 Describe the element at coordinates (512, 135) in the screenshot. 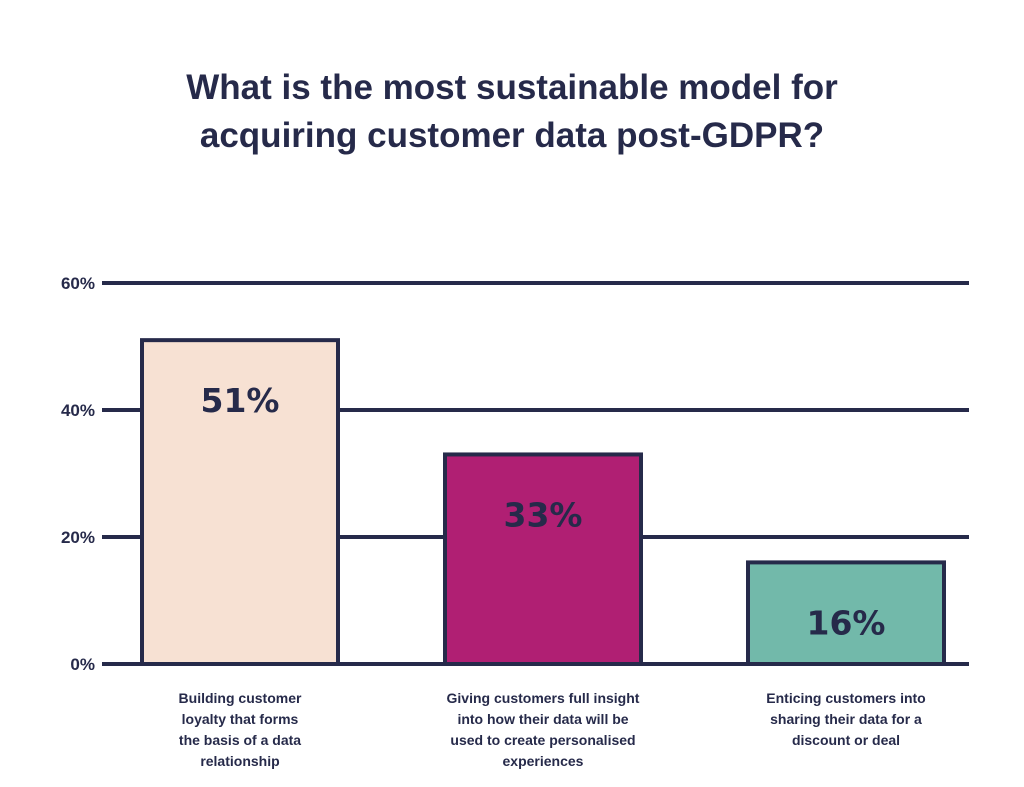

I see `chart-title-line-2: acquiring customer data post-GDPR?` at that location.